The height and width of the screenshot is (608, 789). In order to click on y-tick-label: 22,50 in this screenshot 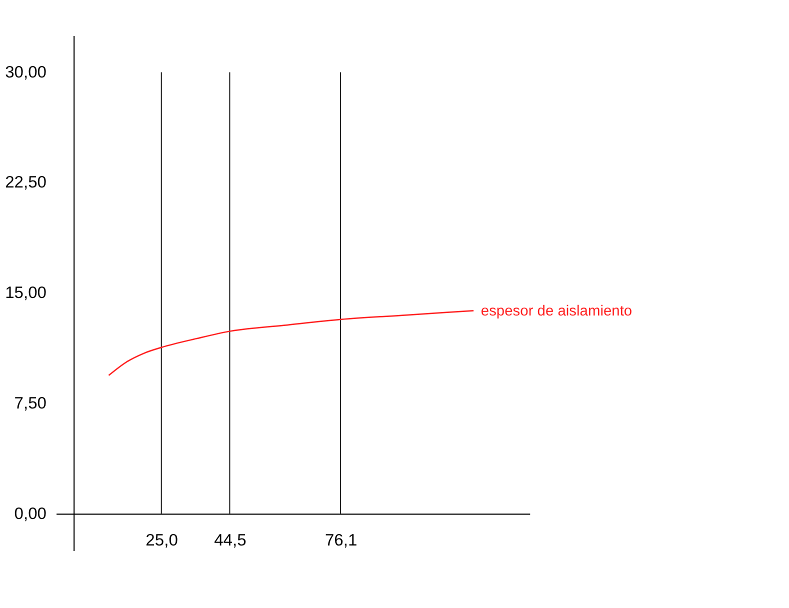, I will do `click(26, 182)`.